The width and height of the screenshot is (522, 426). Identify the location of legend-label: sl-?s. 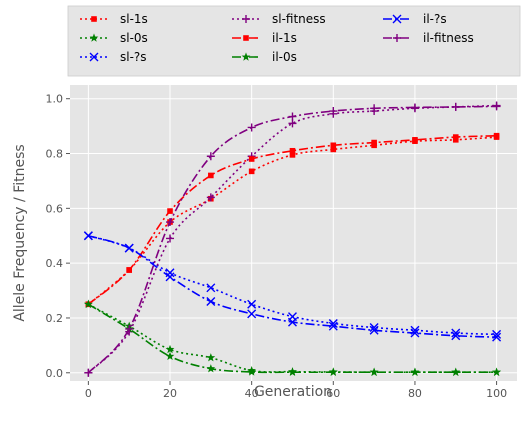
(133, 57).